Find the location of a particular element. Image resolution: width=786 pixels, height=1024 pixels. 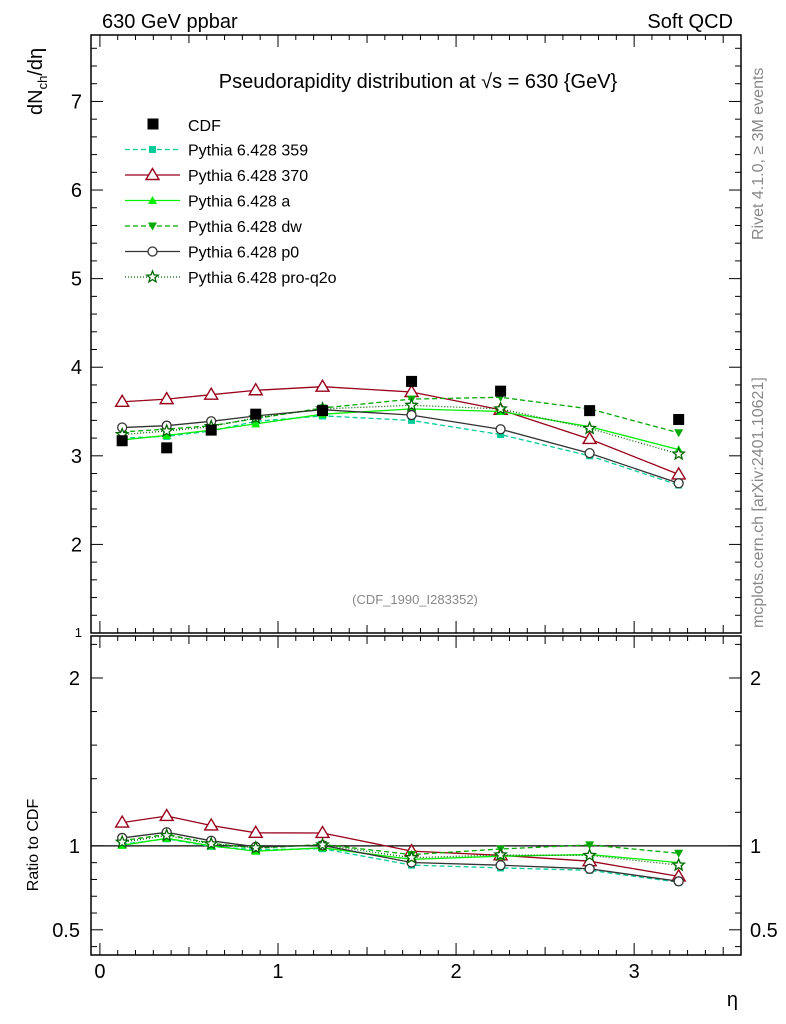

legend-entry-0: Pythia 6.428 359 is located at coordinates (216, 151).